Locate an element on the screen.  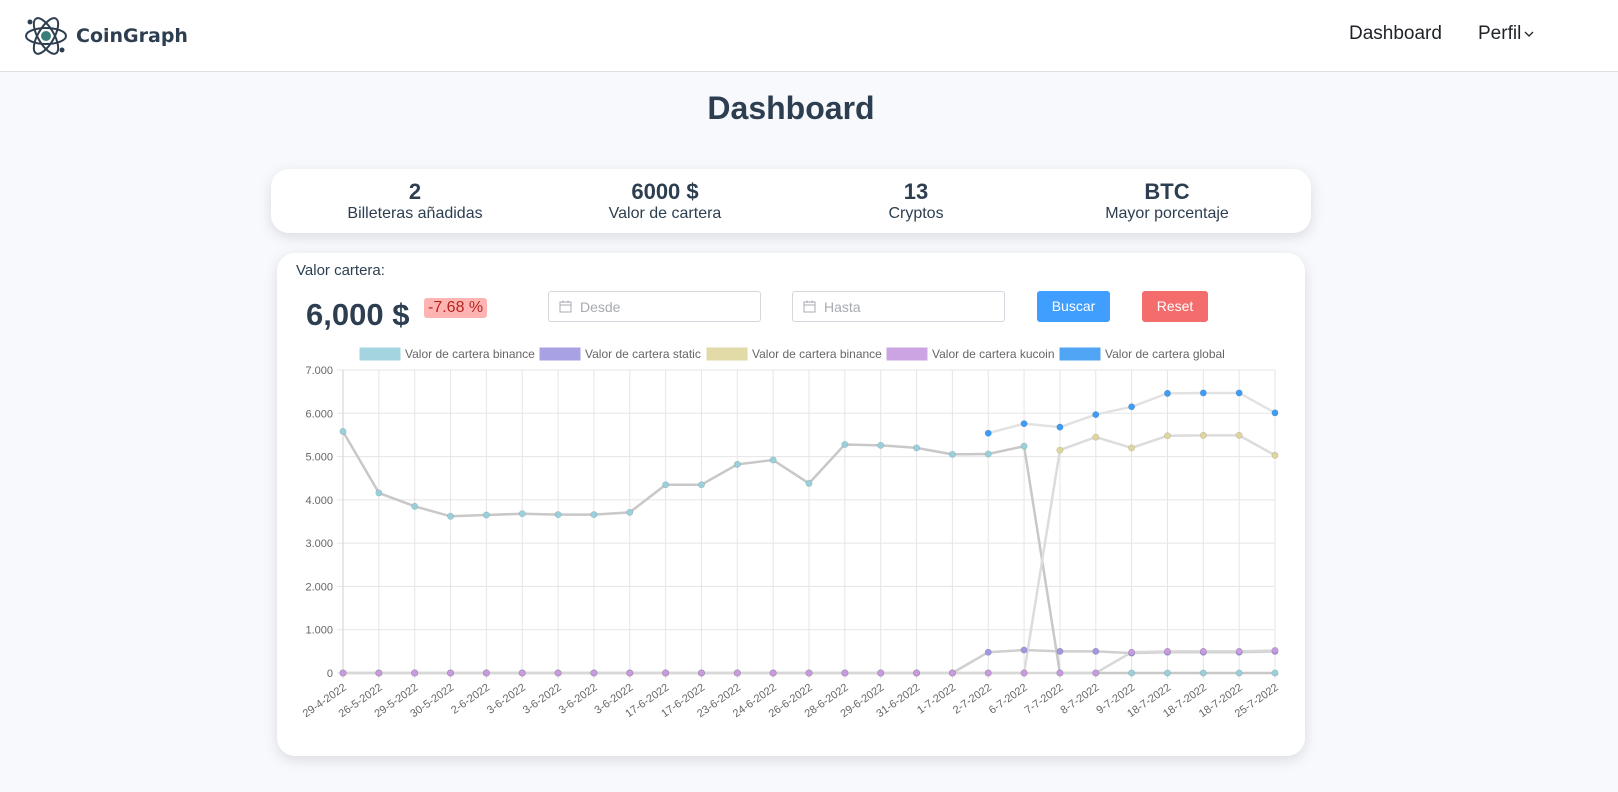
x-tick-label: 7-7-2022 is located at coordinates (1044, 699).